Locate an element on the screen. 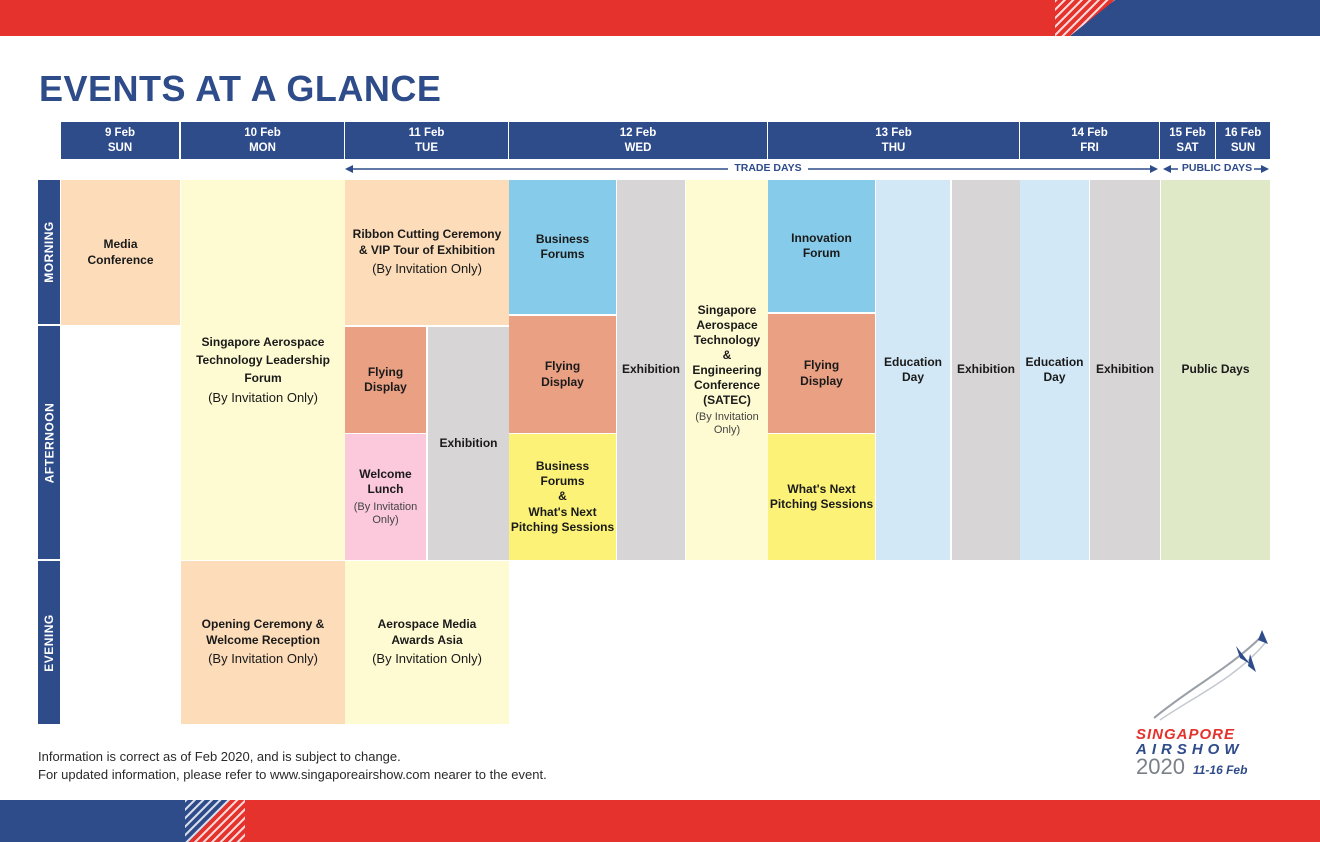  range-arrows is located at coordinates (807, 169).